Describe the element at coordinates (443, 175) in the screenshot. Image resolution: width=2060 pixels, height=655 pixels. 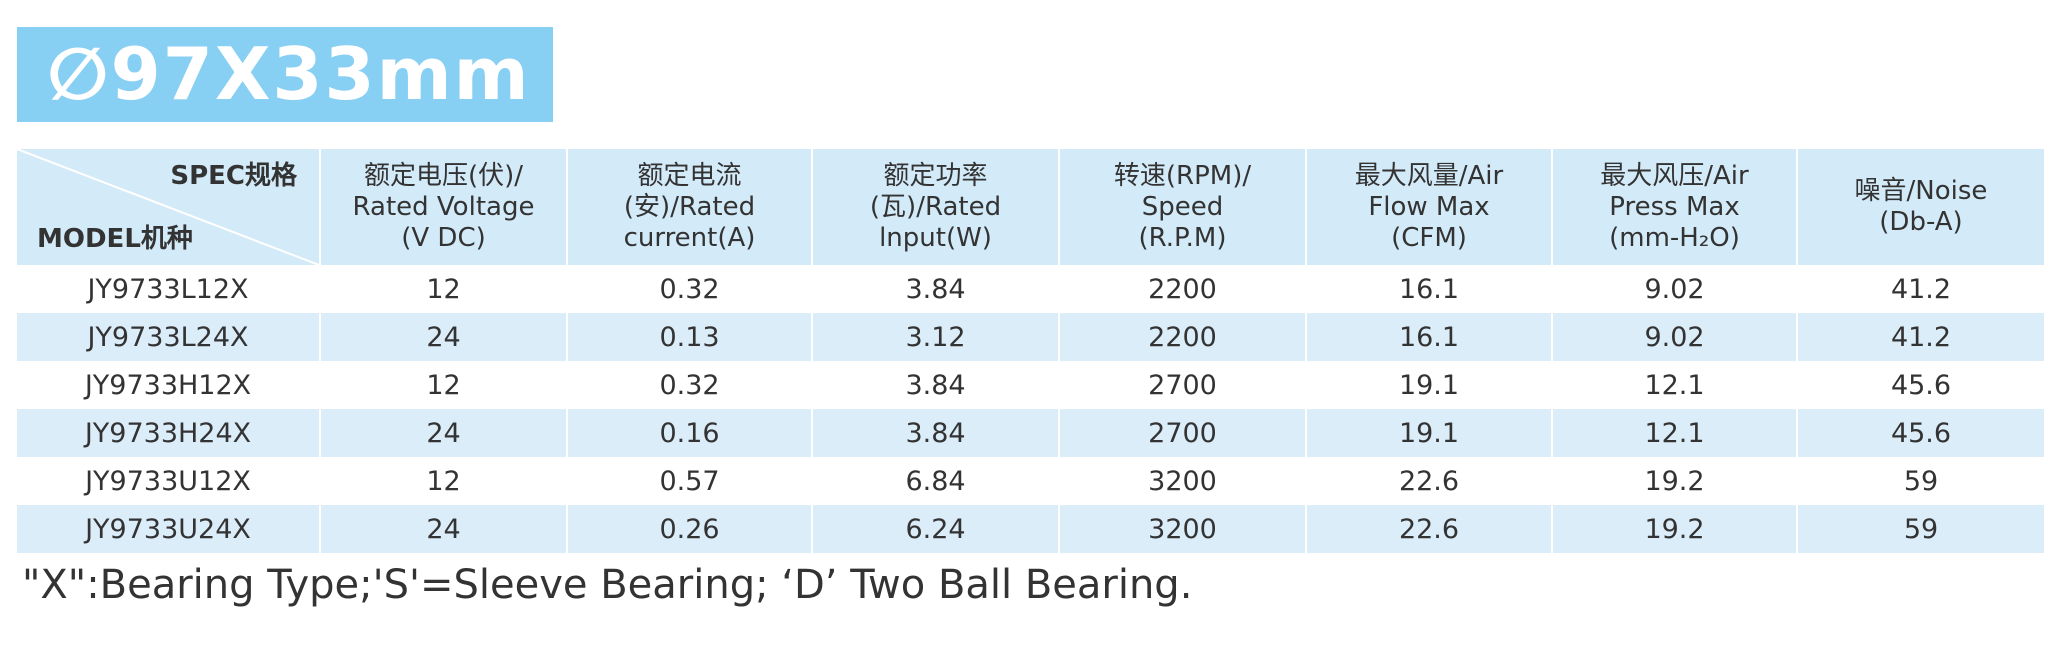
I see `header-line: 额定电压(伏)/` at that location.